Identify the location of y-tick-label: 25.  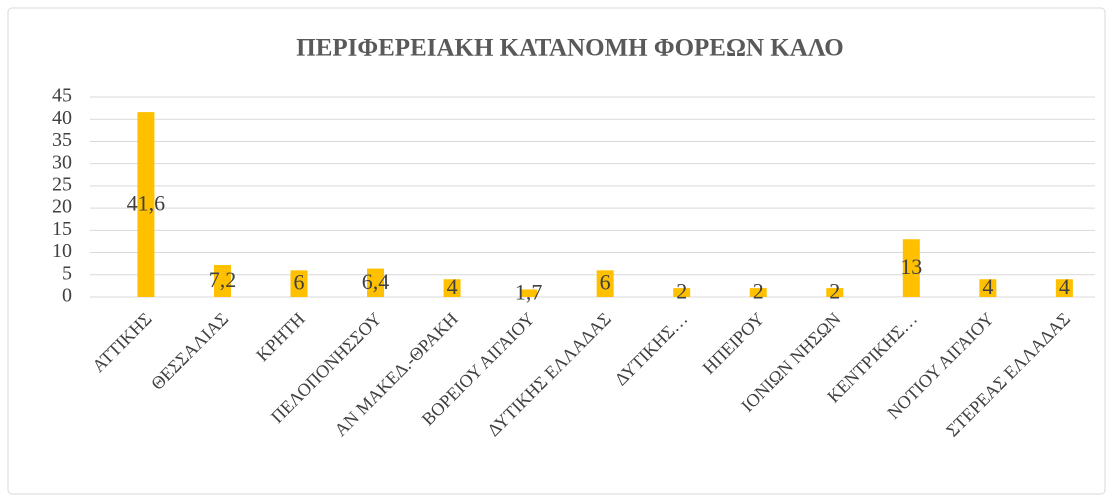
(62, 184).